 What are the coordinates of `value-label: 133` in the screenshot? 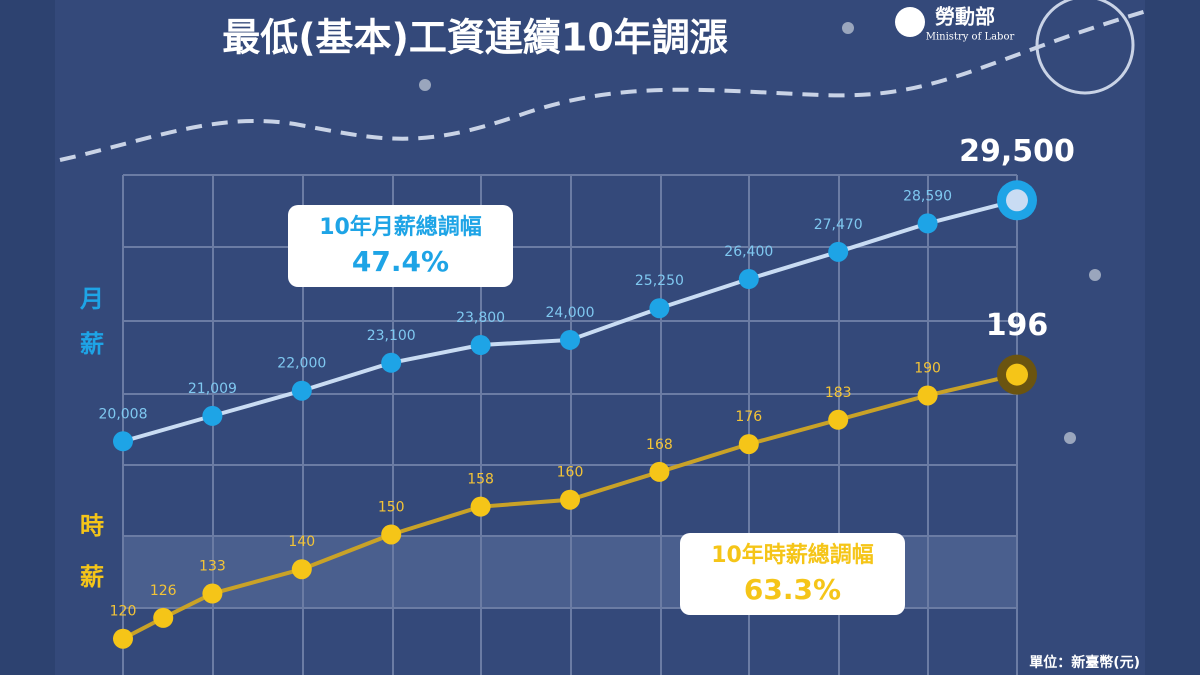 It's located at (212, 567).